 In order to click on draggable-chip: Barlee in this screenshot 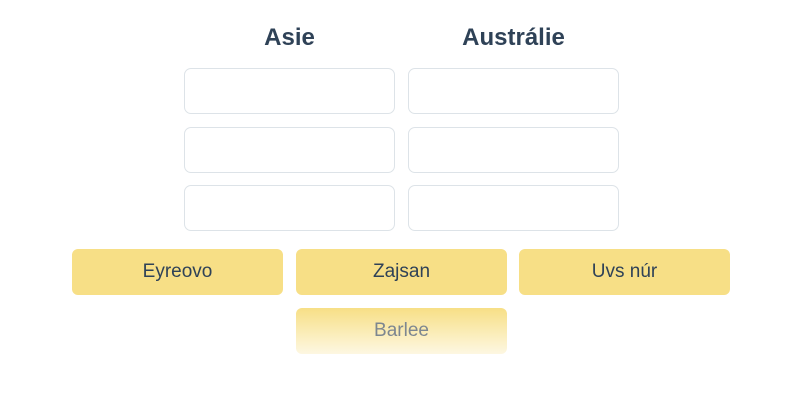, I will do `click(401, 331)`.